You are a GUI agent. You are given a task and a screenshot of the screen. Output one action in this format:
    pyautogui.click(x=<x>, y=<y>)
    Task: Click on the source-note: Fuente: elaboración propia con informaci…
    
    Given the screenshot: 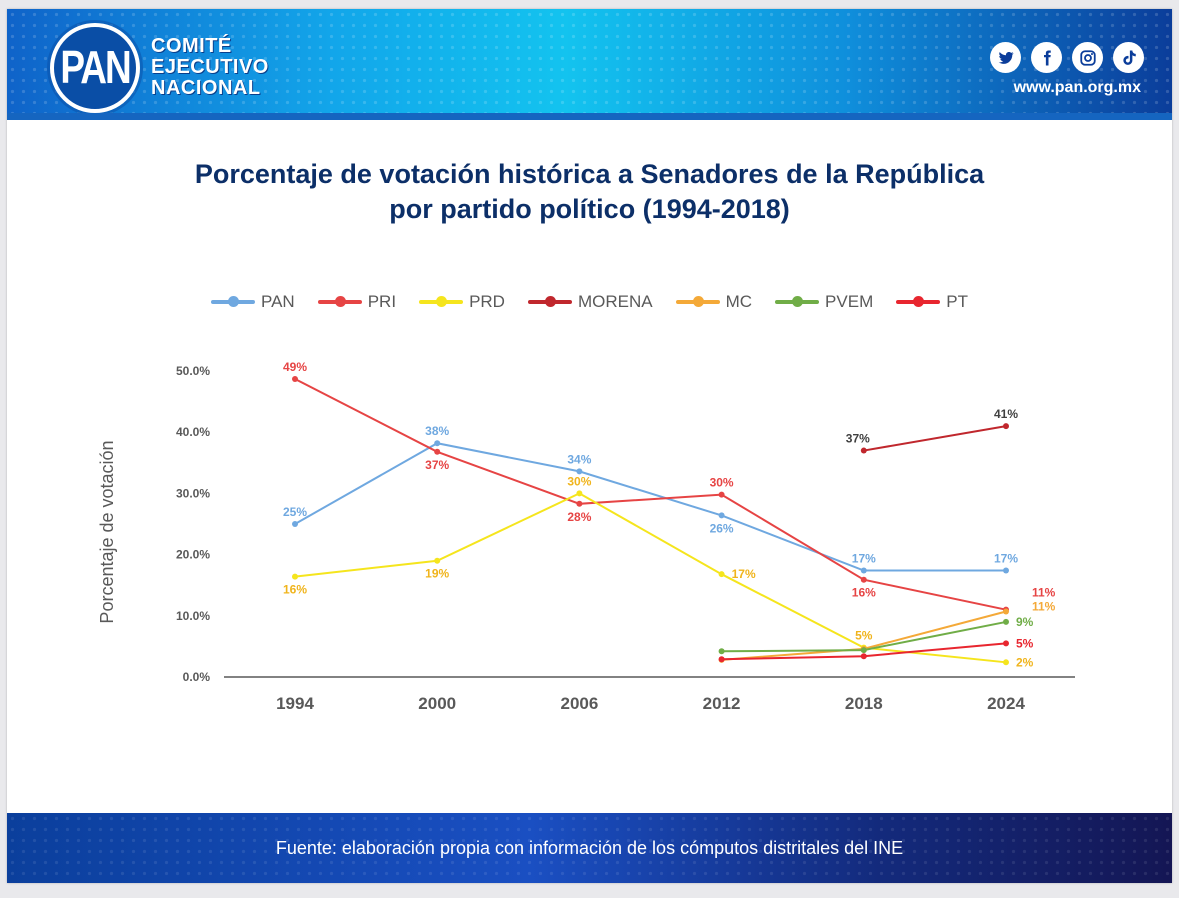 What is the action you would take?
    pyautogui.click(x=589, y=848)
    